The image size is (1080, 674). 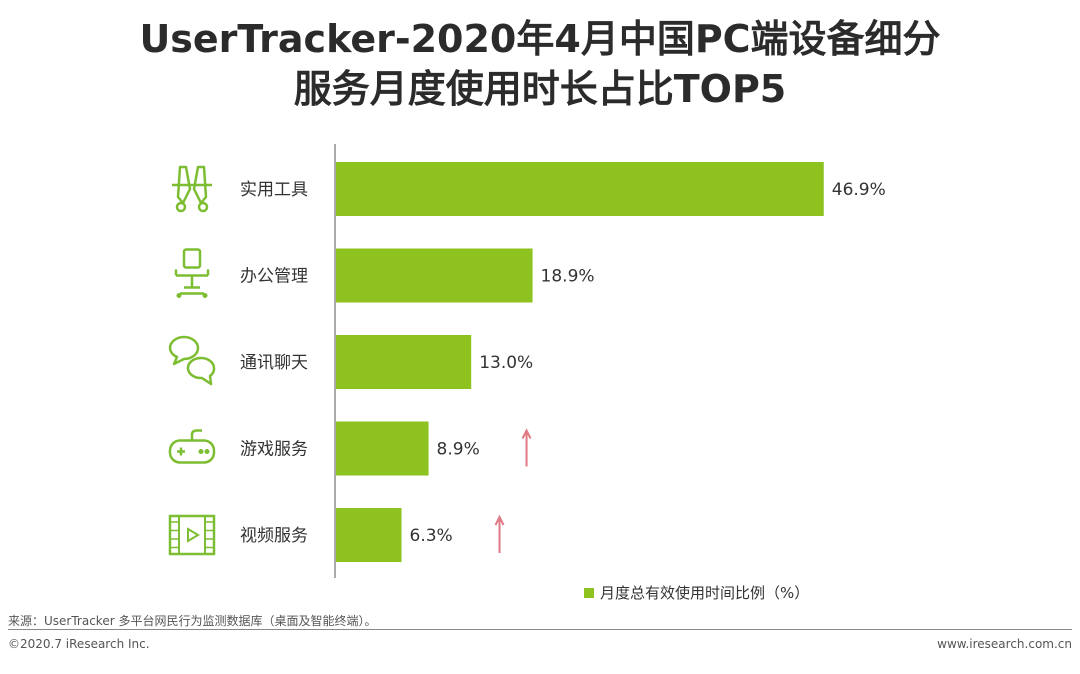 What do you see at coordinates (192, 189) in the screenshot?
I see `tools-icon` at bounding box center [192, 189].